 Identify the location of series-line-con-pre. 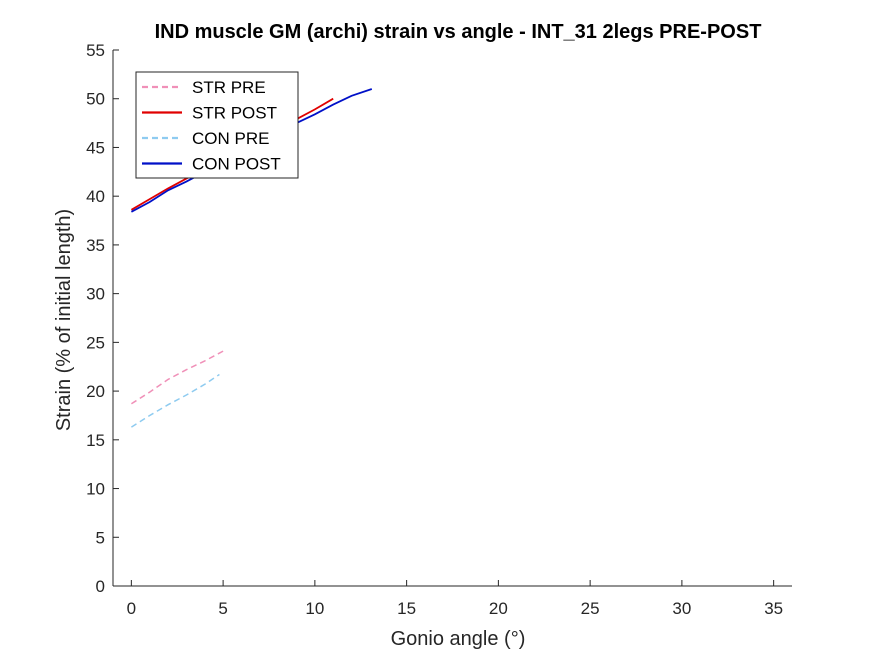
(175, 400).